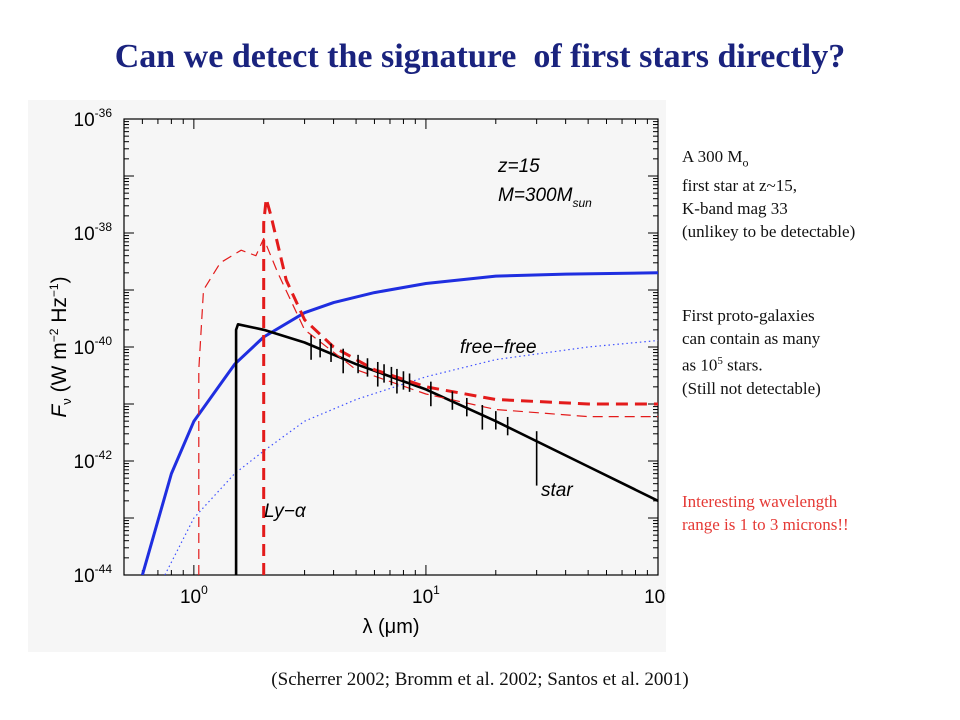 This screenshot has height=720, width=960. What do you see at coordinates (194, 595) in the screenshot?
I see `x-tick-label: 10⁰` at bounding box center [194, 595].